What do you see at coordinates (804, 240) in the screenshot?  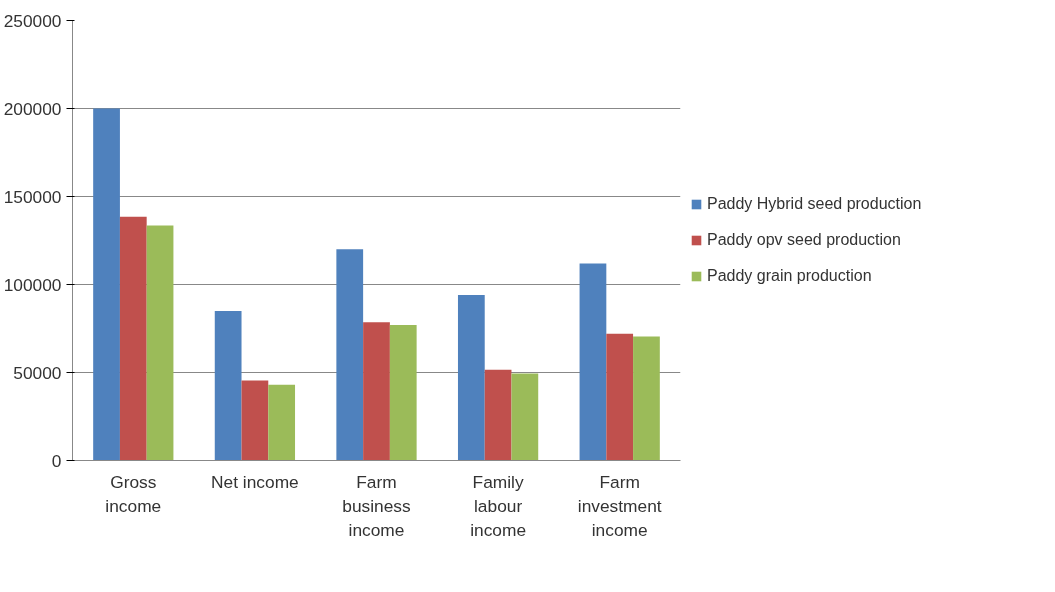 I see `legend-label: Paddy opv seed production` at bounding box center [804, 240].